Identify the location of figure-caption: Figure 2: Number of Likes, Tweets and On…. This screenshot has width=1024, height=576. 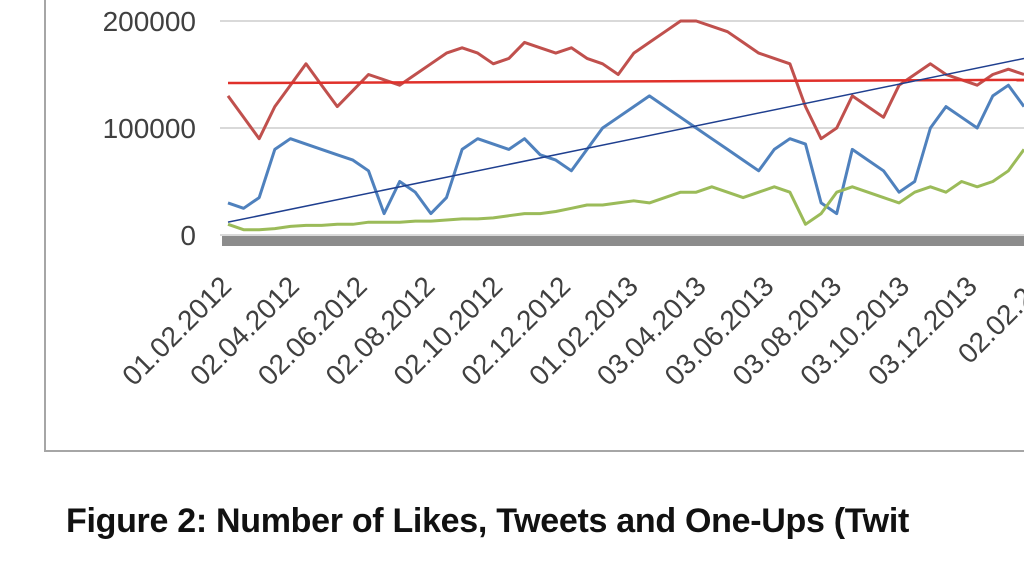
(487, 521).